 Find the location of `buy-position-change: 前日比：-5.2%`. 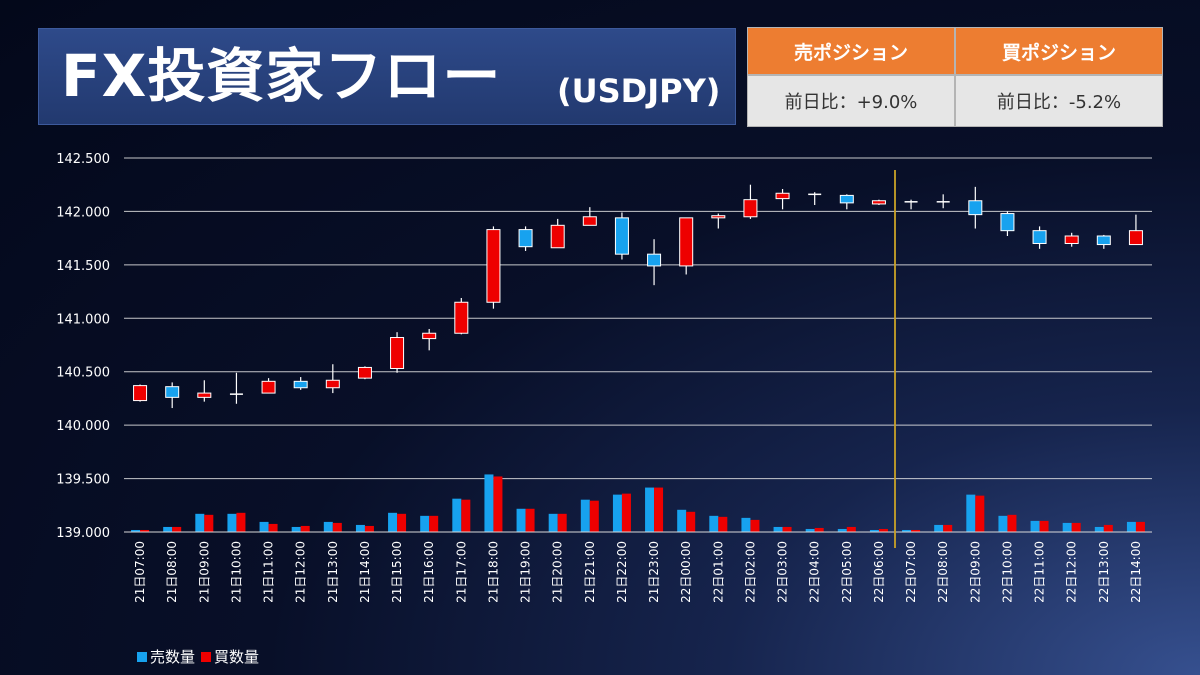

buy-position-change: 前日比：-5.2% is located at coordinates (1059, 101).